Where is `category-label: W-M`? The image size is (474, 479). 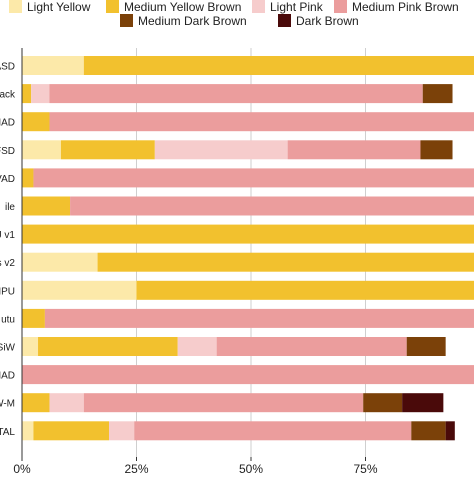 category-label: W-M is located at coordinates (7, 404).